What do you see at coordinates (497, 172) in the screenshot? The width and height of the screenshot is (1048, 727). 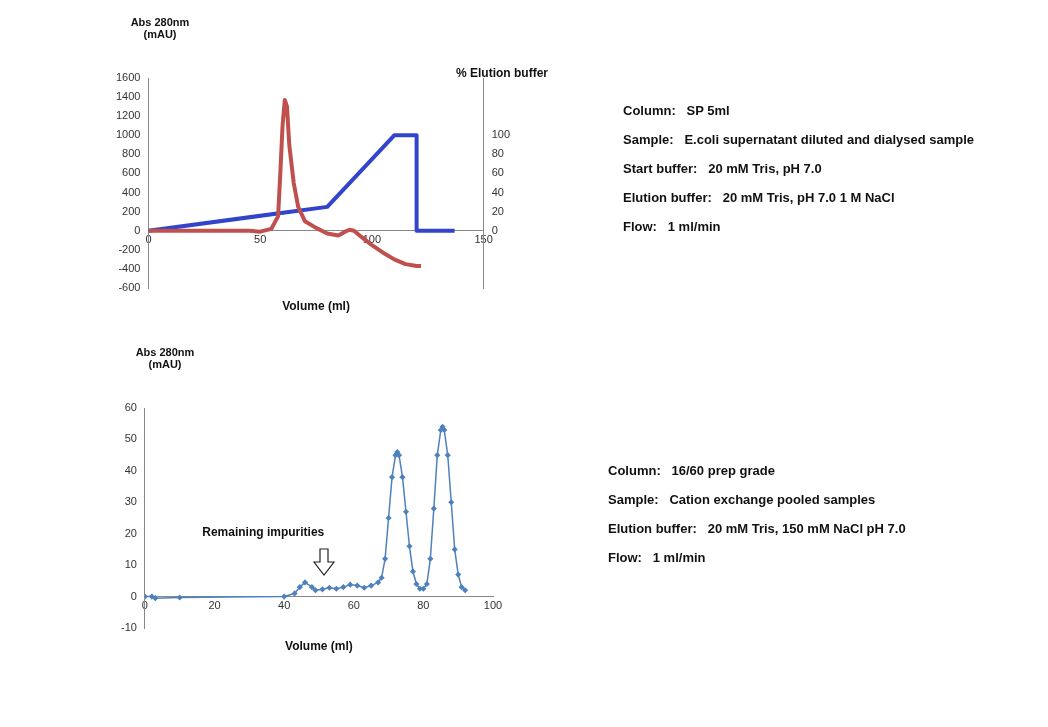 I see `y2-tick-label: 60` at bounding box center [497, 172].